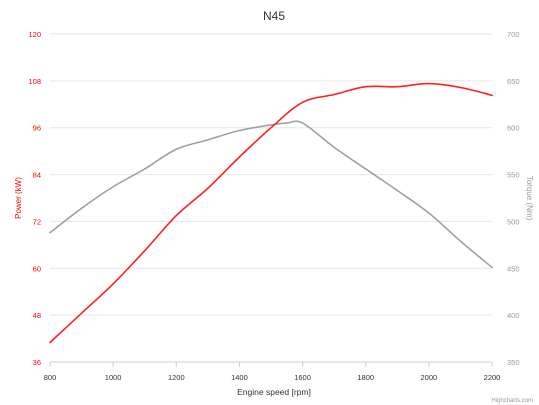 This screenshot has width=539, height=405. Describe the element at coordinates (429, 377) in the screenshot. I see `x-tick-label: 2000` at that location.